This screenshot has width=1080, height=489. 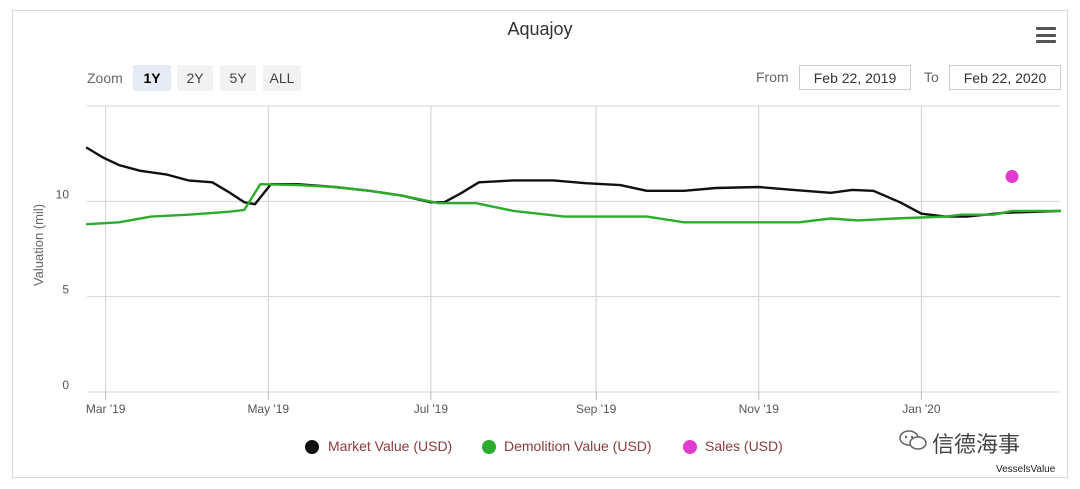 What do you see at coordinates (573, 204) in the screenshot?
I see `demolition-value-line` at bounding box center [573, 204].